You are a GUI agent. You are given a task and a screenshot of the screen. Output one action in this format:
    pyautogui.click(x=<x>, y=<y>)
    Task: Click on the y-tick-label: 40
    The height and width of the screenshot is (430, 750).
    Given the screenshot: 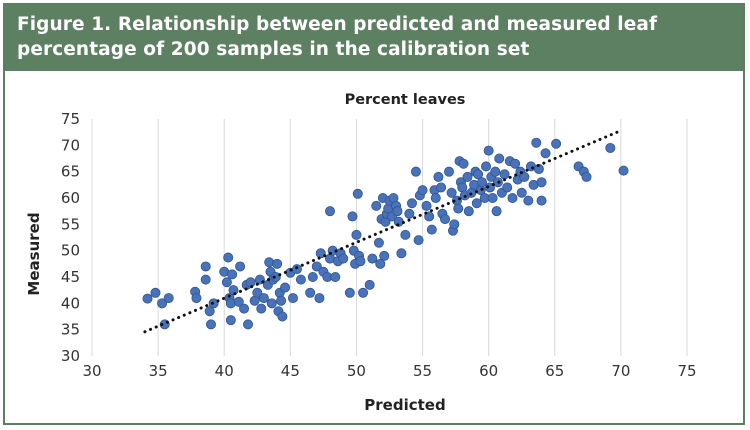 What is the action you would take?
    pyautogui.click(x=70, y=303)
    